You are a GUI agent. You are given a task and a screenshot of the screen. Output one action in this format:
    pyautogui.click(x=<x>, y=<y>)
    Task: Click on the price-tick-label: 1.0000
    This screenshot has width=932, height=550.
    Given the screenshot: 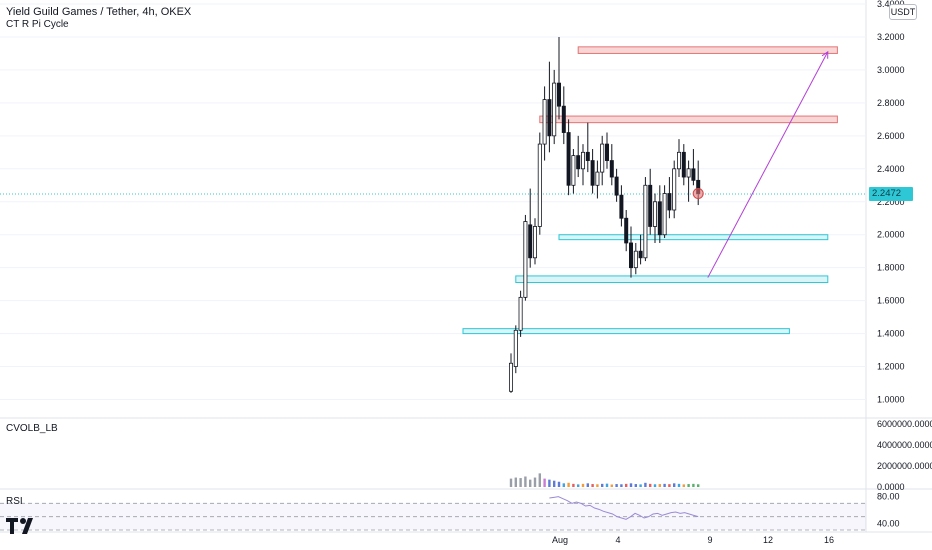 What is the action you would take?
    pyautogui.click(x=891, y=400)
    